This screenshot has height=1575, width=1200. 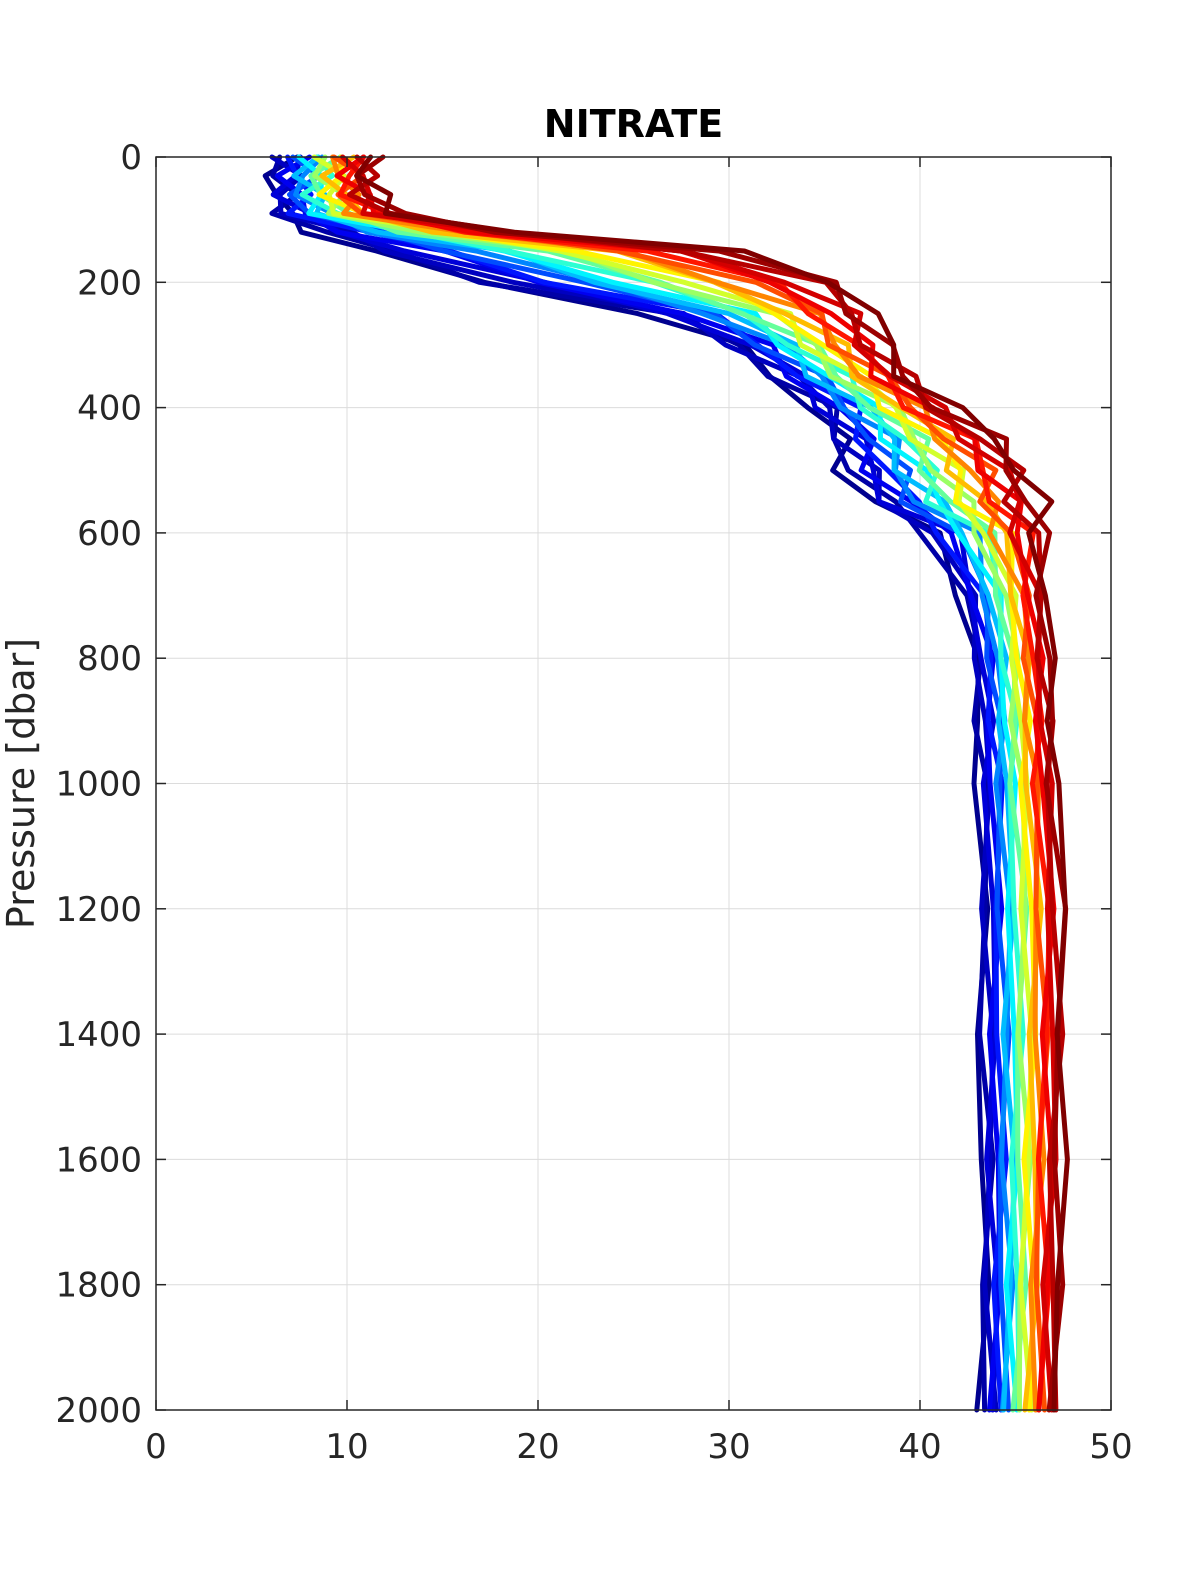 What do you see at coordinates (131, 158) in the screenshot?
I see `y-tick-label: 0` at bounding box center [131, 158].